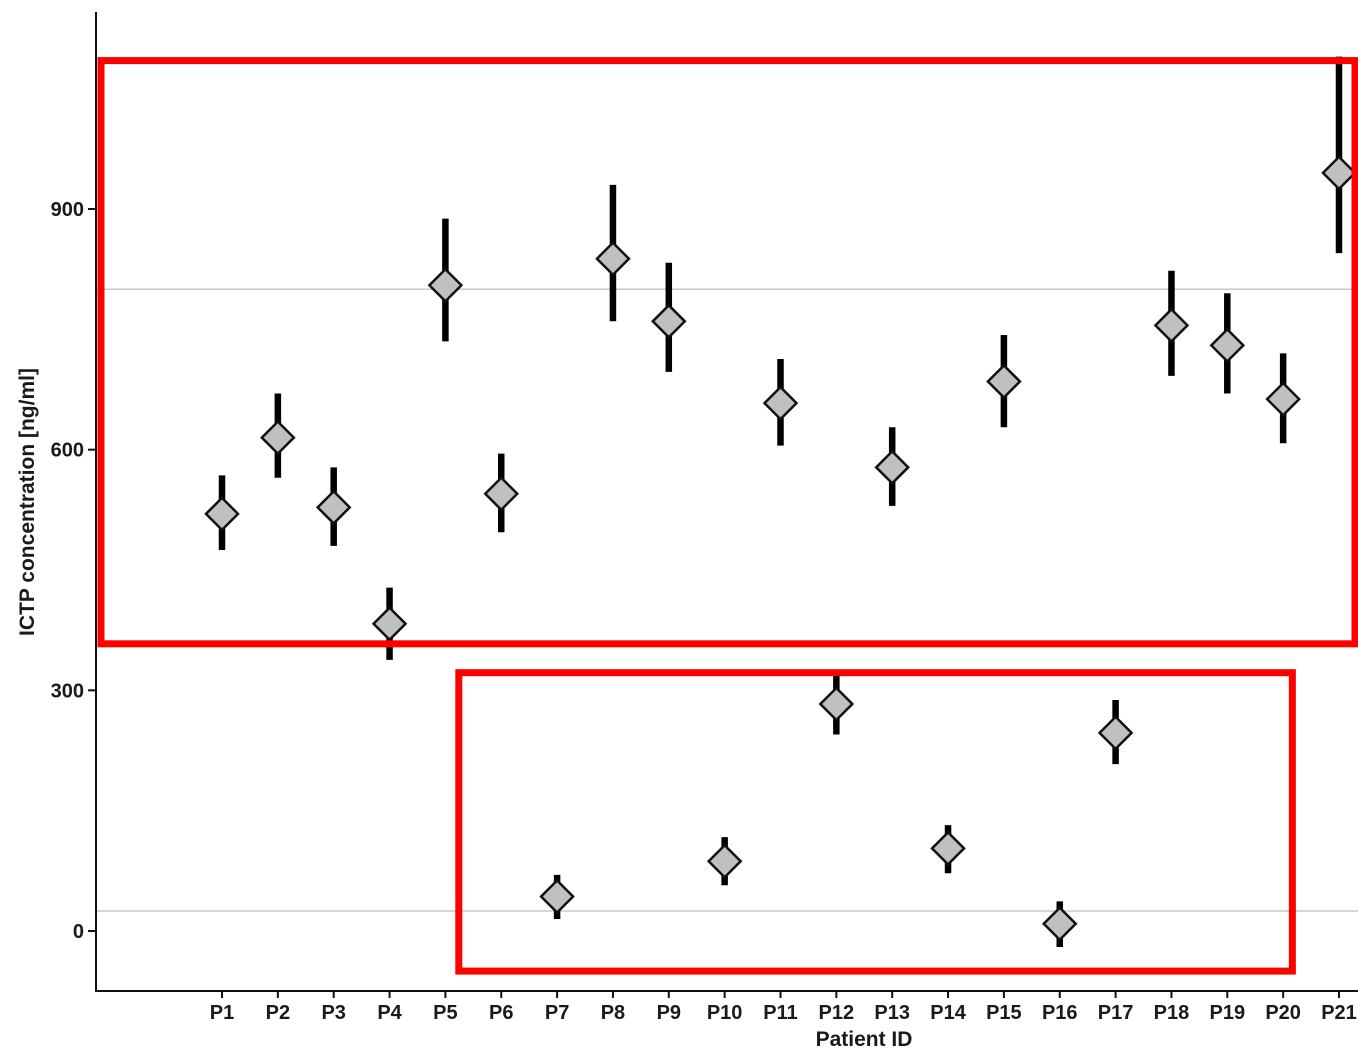  I want to click on x-tick-label: P6, so click(501, 1013).